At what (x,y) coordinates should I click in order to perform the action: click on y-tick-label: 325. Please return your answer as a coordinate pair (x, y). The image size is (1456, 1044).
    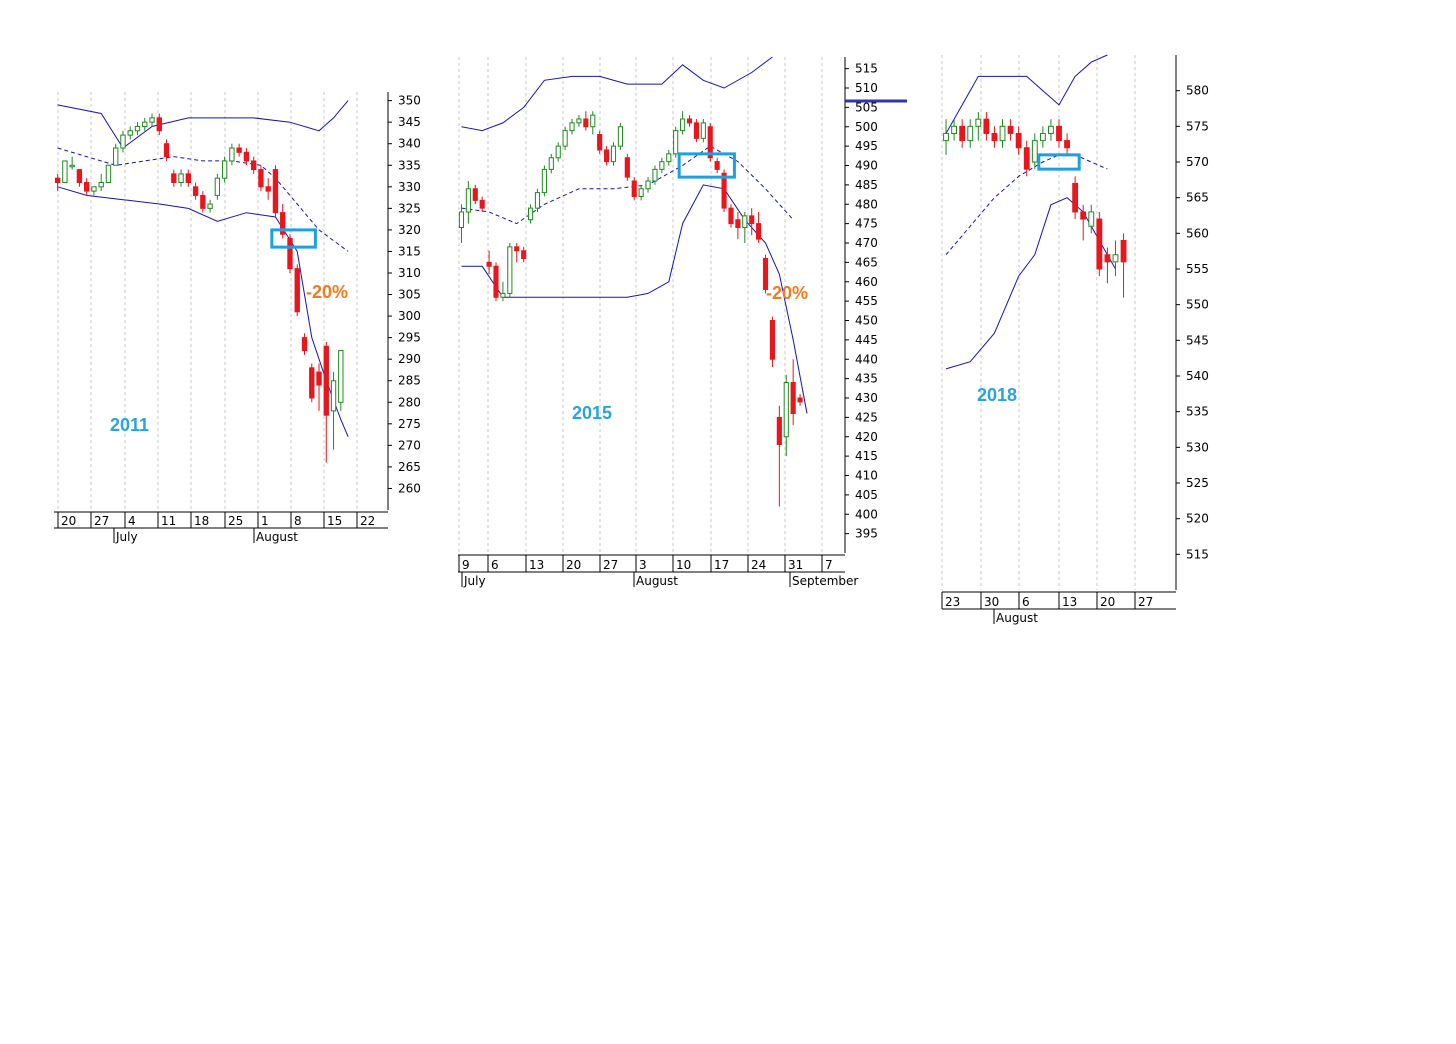
    Looking at the image, I should click on (409, 208).